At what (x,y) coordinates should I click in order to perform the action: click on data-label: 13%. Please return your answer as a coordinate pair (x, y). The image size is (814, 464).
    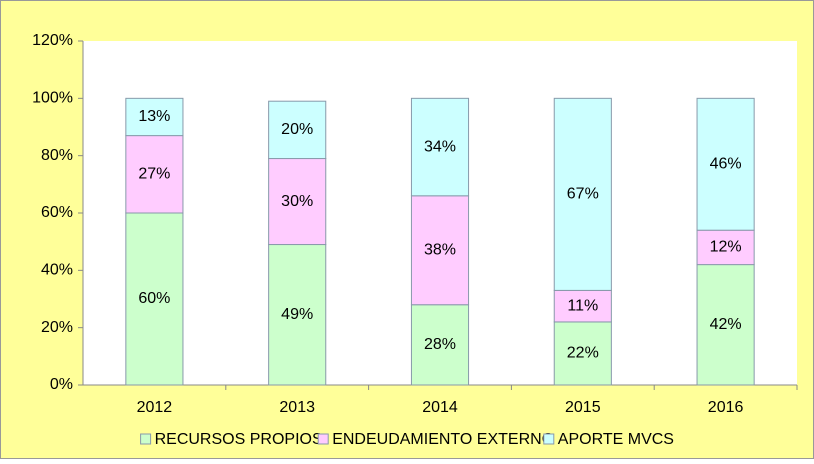
    Looking at the image, I should click on (154, 116).